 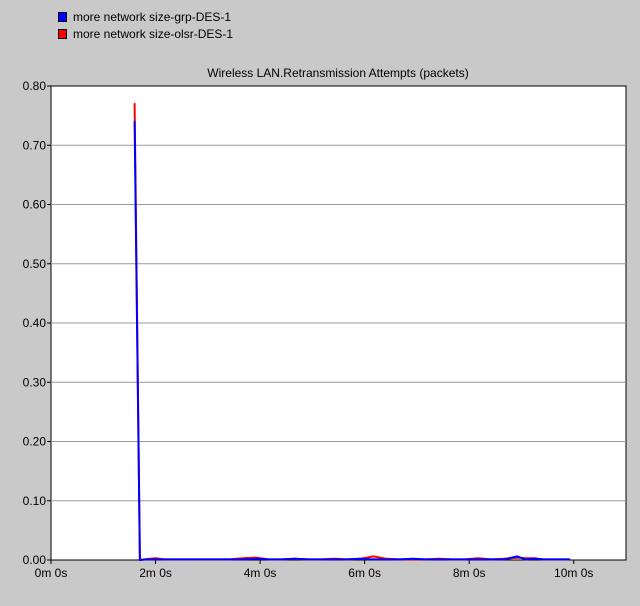 What do you see at coordinates (35, 145) in the screenshot?
I see `y-tick-label: 0.70` at bounding box center [35, 145].